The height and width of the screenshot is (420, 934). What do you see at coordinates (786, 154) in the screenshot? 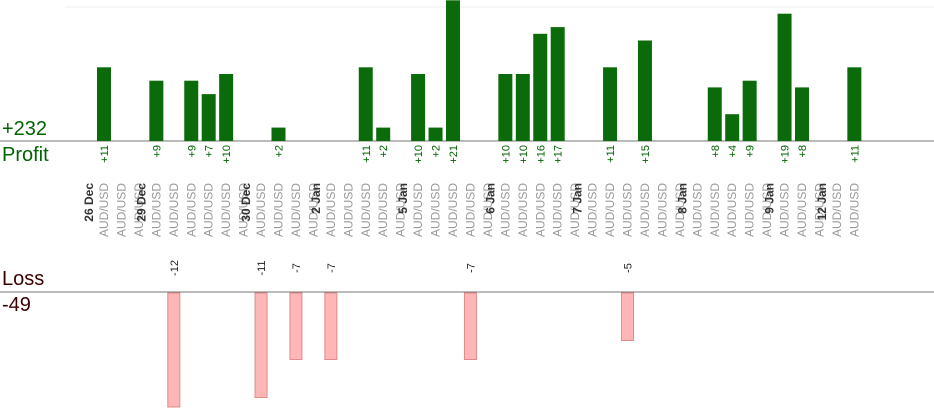
I see `profit-value-label: +19` at bounding box center [786, 154].